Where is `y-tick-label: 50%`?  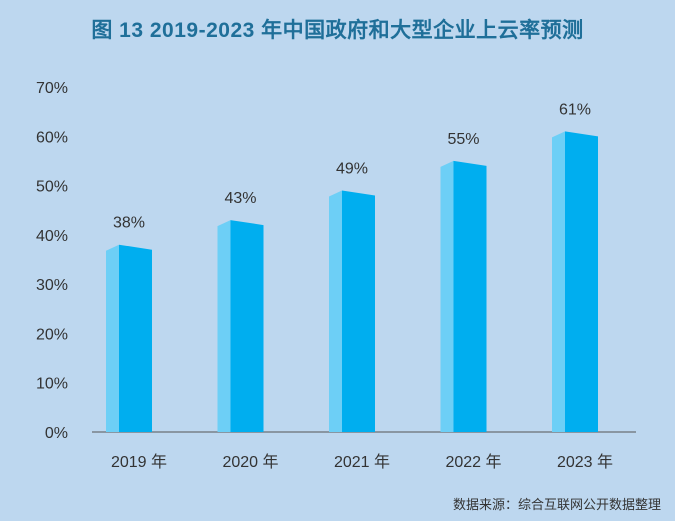
y-tick-label: 50% is located at coordinates (52, 187).